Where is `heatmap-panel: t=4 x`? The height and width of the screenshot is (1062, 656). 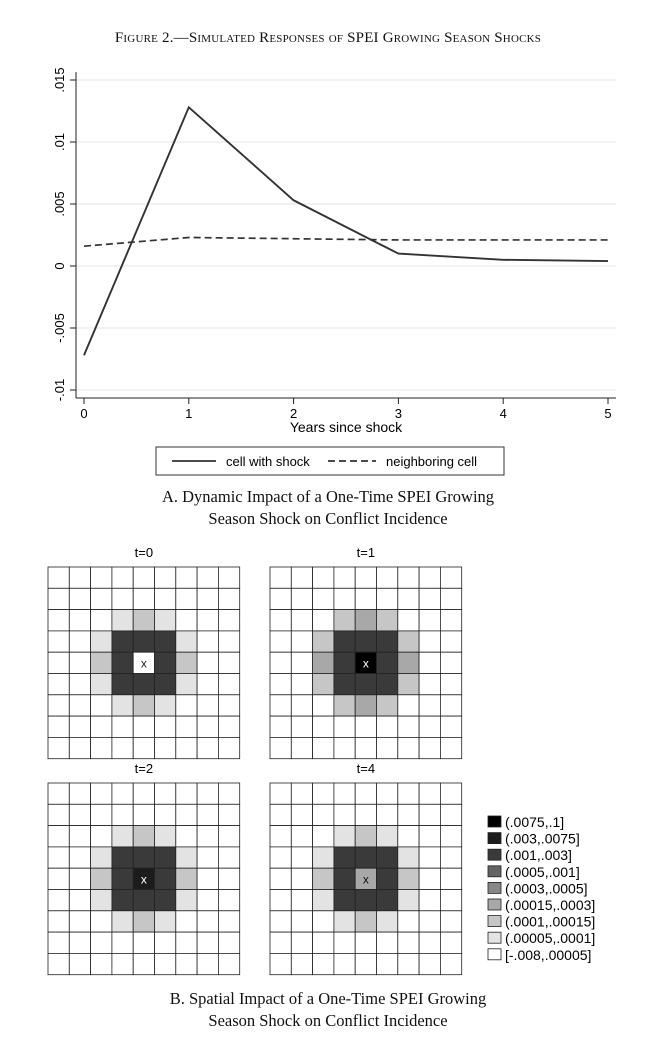 heatmap-panel: t=4 x is located at coordinates (366, 868).